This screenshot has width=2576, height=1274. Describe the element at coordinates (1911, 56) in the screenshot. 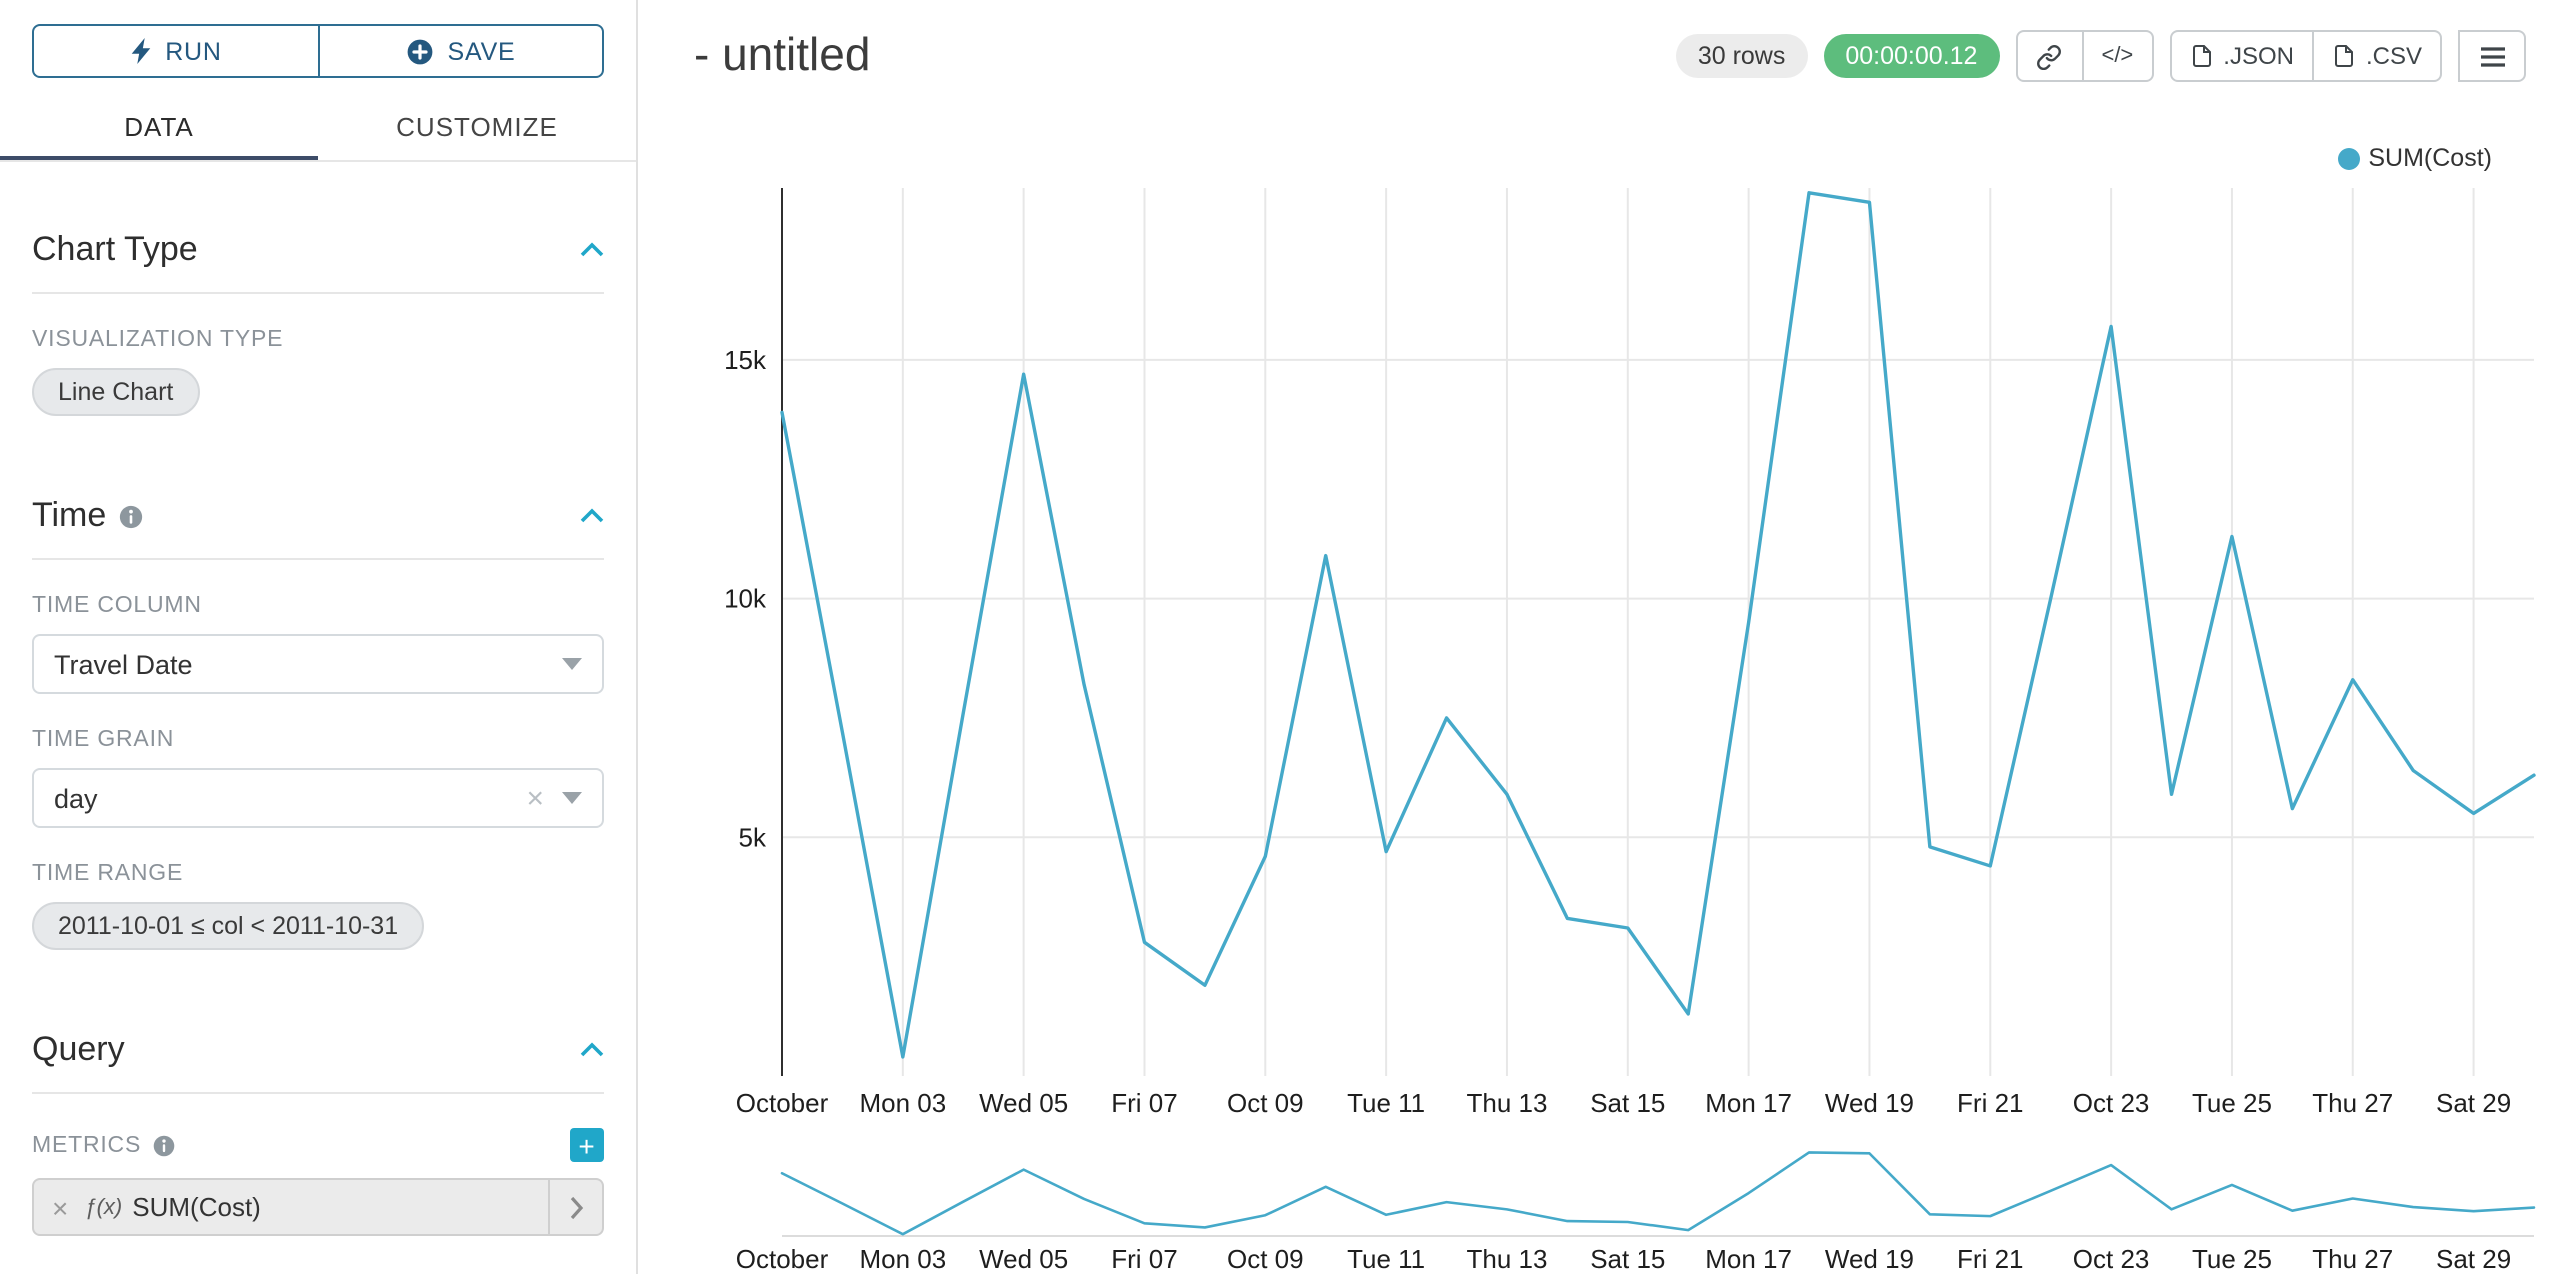

I see `query-timer-badge: 00:00:00.12` at that location.